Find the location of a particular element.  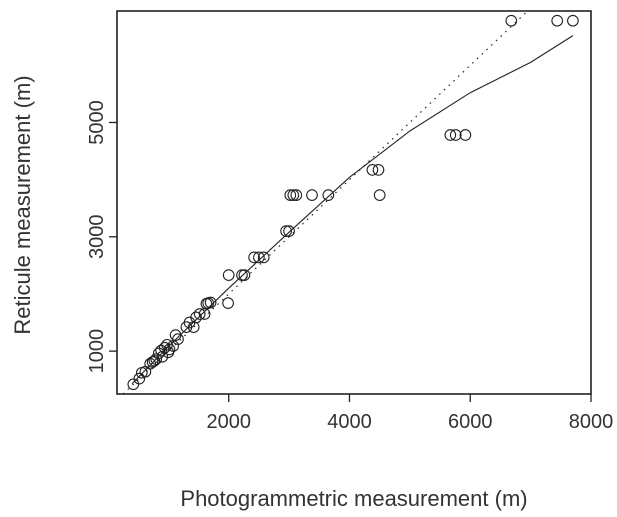

x-tick-label: 2000 is located at coordinates (228, 422).